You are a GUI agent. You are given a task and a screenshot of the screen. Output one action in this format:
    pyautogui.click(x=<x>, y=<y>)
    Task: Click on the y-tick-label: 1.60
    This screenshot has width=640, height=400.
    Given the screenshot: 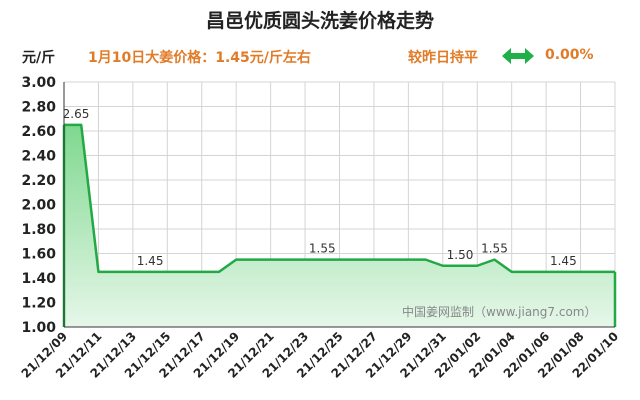 What is the action you would take?
    pyautogui.click(x=38, y=255)
    